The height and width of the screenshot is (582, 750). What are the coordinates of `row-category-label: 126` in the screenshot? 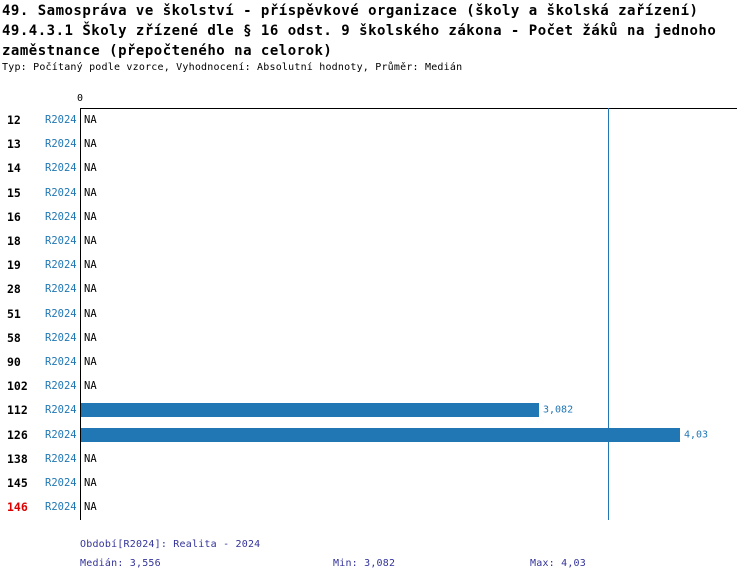 It's located at (17, 435).